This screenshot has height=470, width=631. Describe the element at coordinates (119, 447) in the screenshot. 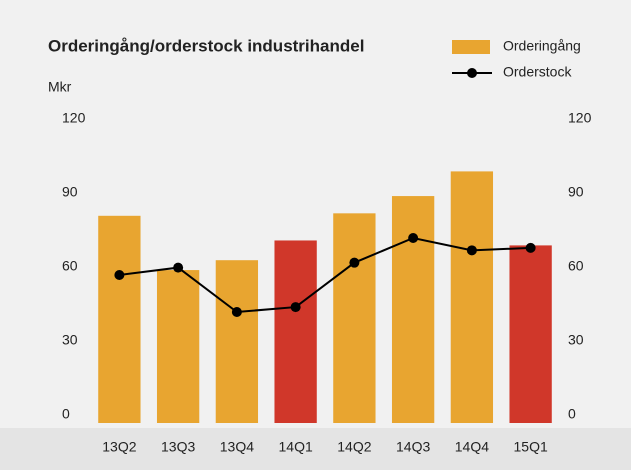

I see `x-tick-label: 13Q2` at that location.